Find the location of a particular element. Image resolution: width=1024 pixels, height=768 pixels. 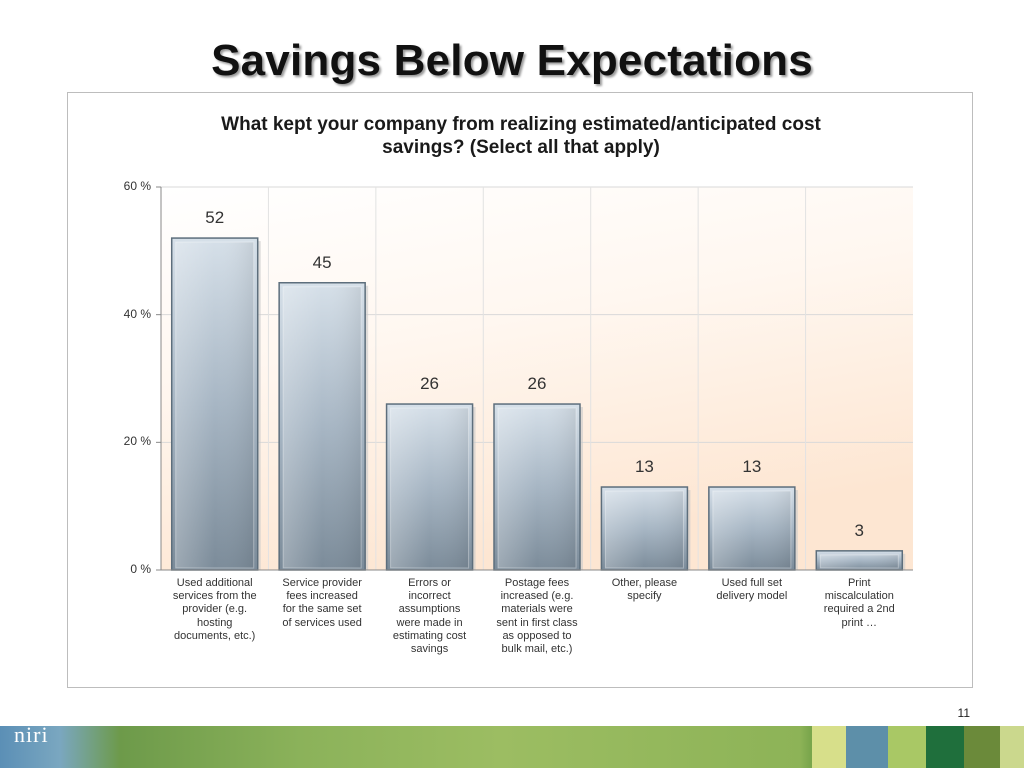

category-label-line: hosting is located at coordinates (214, 622).